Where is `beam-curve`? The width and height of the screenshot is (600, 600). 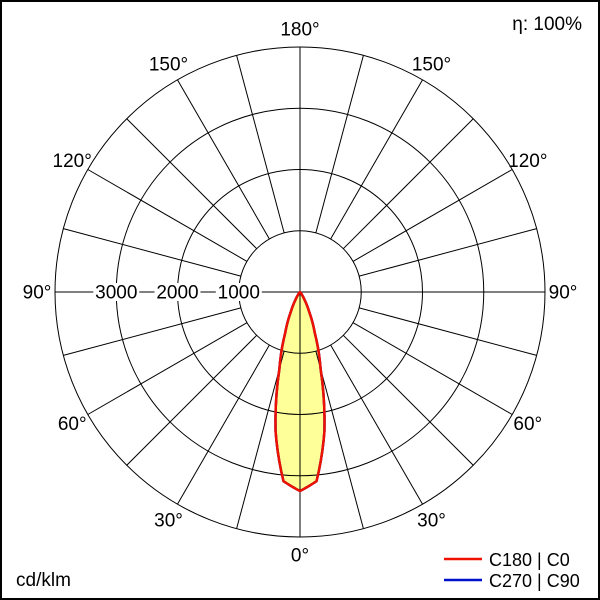 beam-curve is located at coordinates (300, 391).